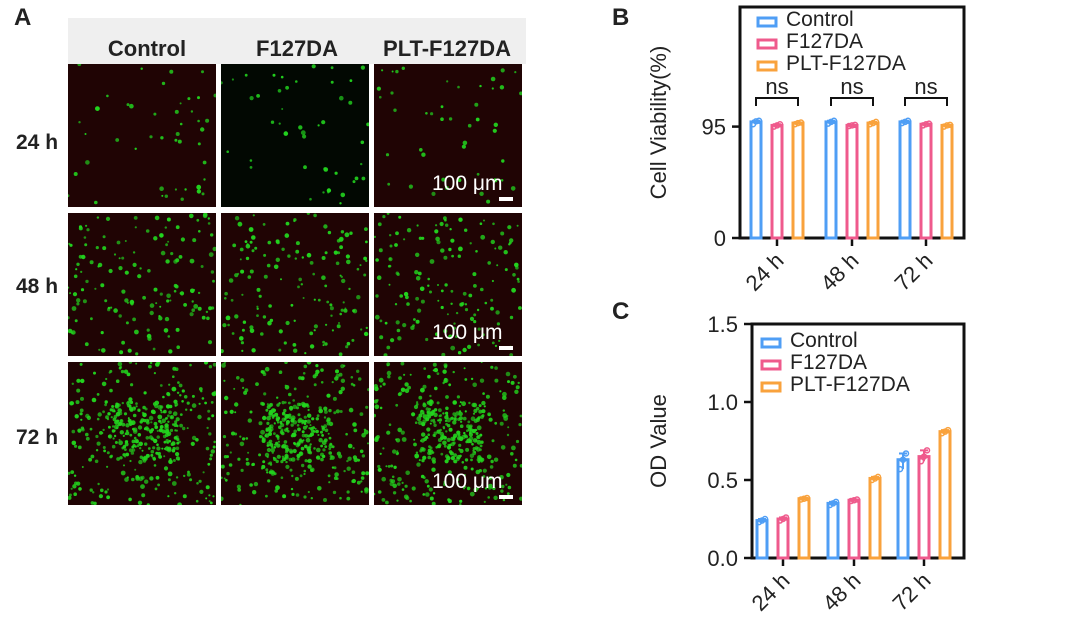 Image resolution: width=1080 pixels, height=617 pixels. Describe the element at coordinates (506, 497) in the screenshot. I see `scale-bar-72h` at that location.